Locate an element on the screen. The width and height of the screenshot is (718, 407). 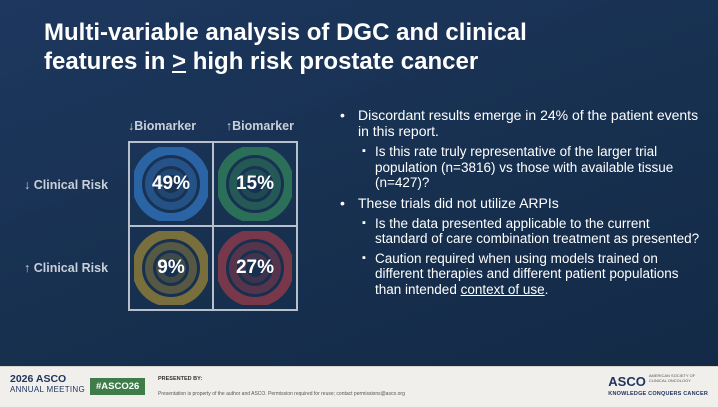
title-line-2: features in > high risk prostate cancer is located at coordinates (364, 61).